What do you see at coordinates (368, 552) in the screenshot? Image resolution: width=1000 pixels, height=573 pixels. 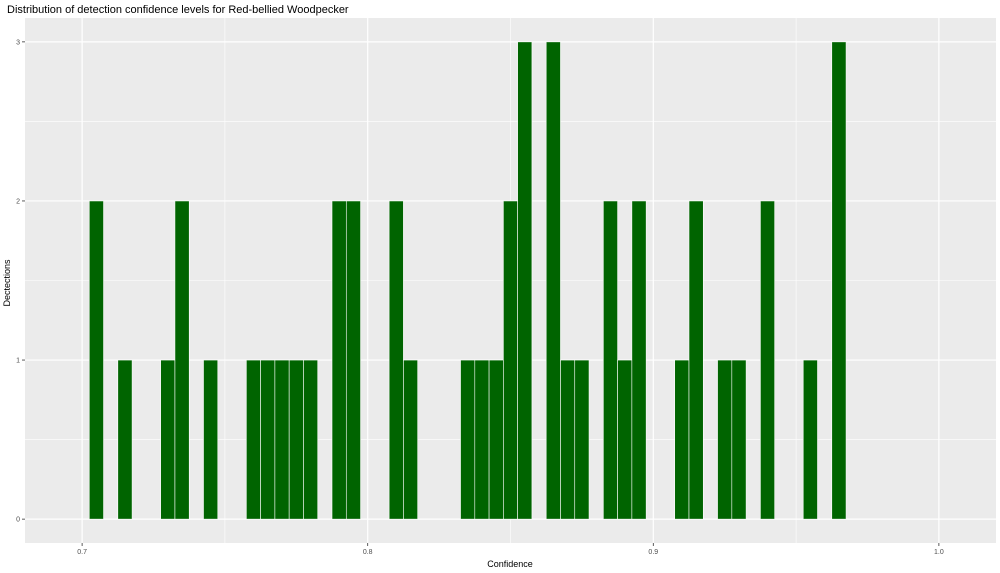 I see `x-tick-label: 0.8` at bounding box center [368, 552].